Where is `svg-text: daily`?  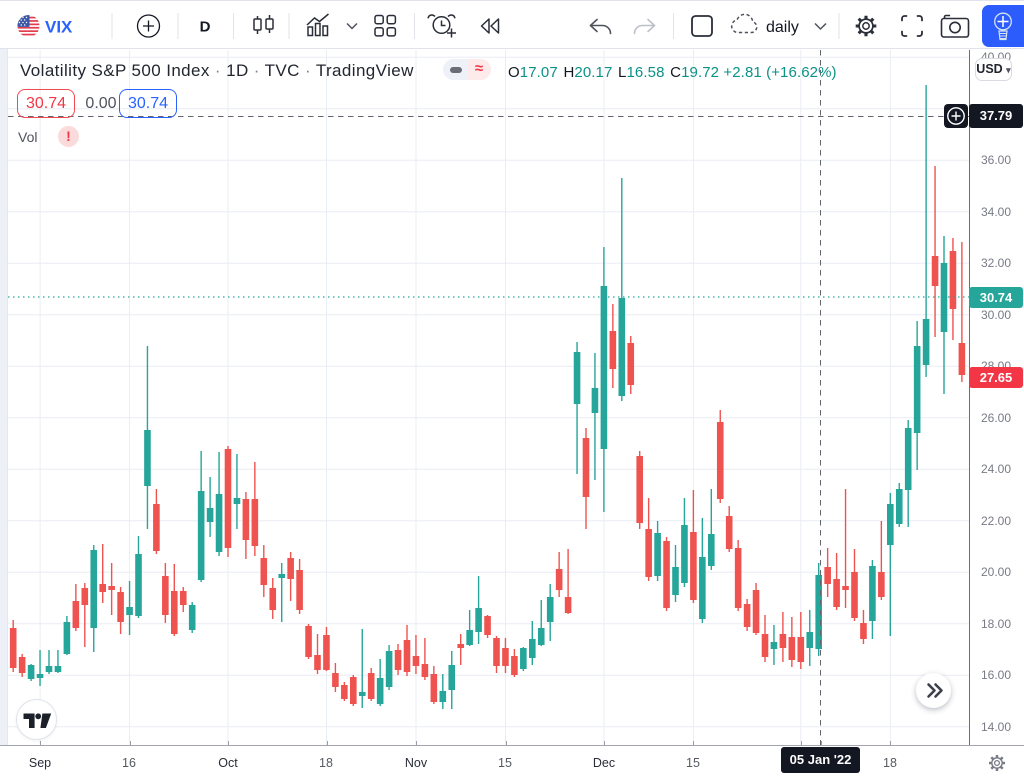 svg-text: daily is located at coordinates (782, 27).